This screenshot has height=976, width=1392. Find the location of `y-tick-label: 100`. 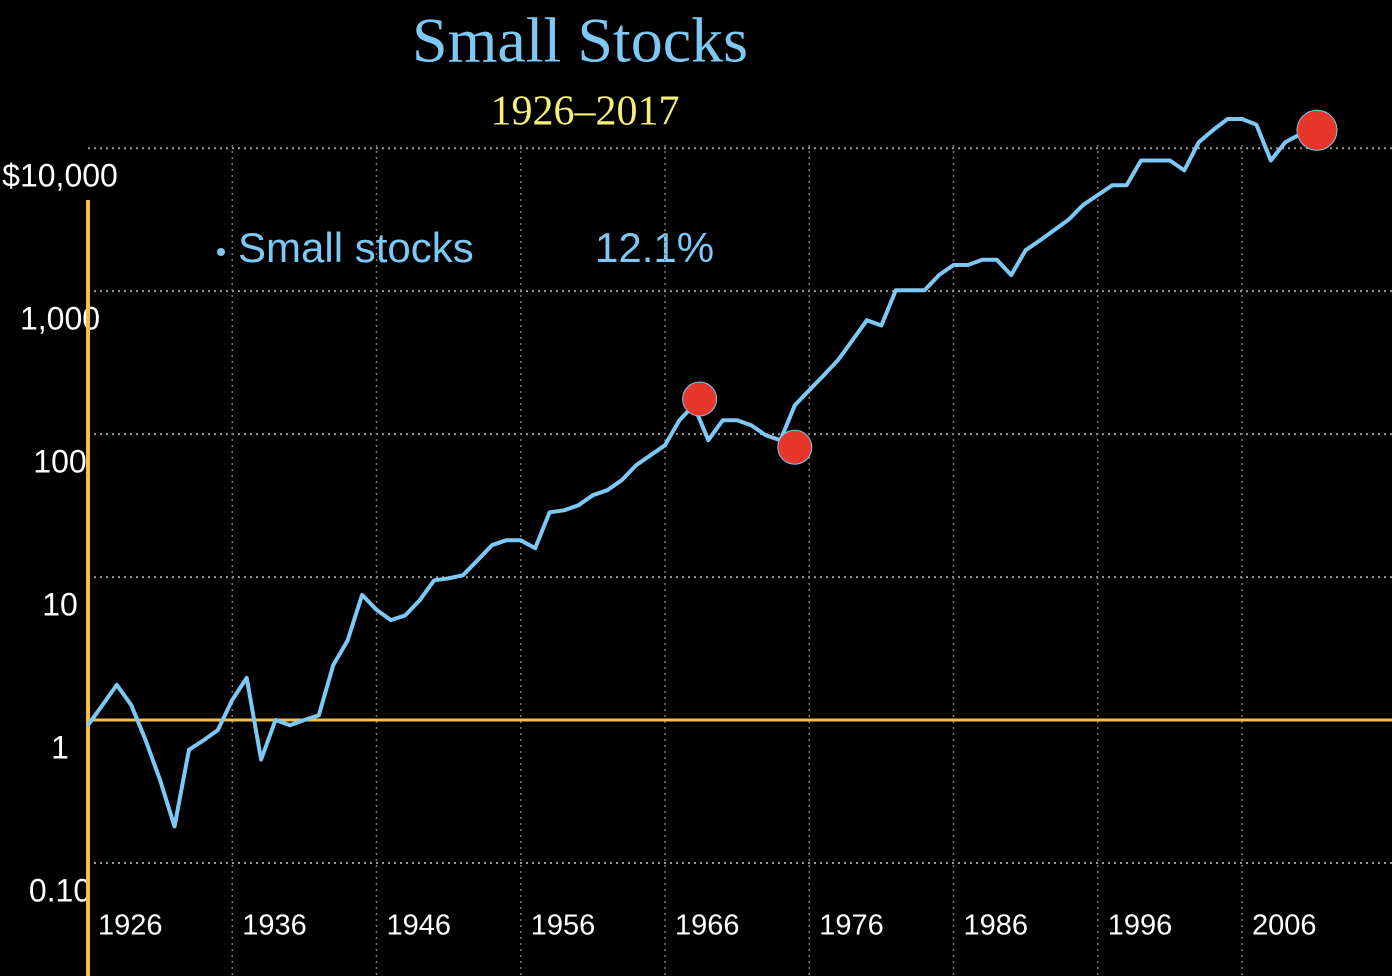

y-tick-label: 100 is located at coordinates (59, 462).